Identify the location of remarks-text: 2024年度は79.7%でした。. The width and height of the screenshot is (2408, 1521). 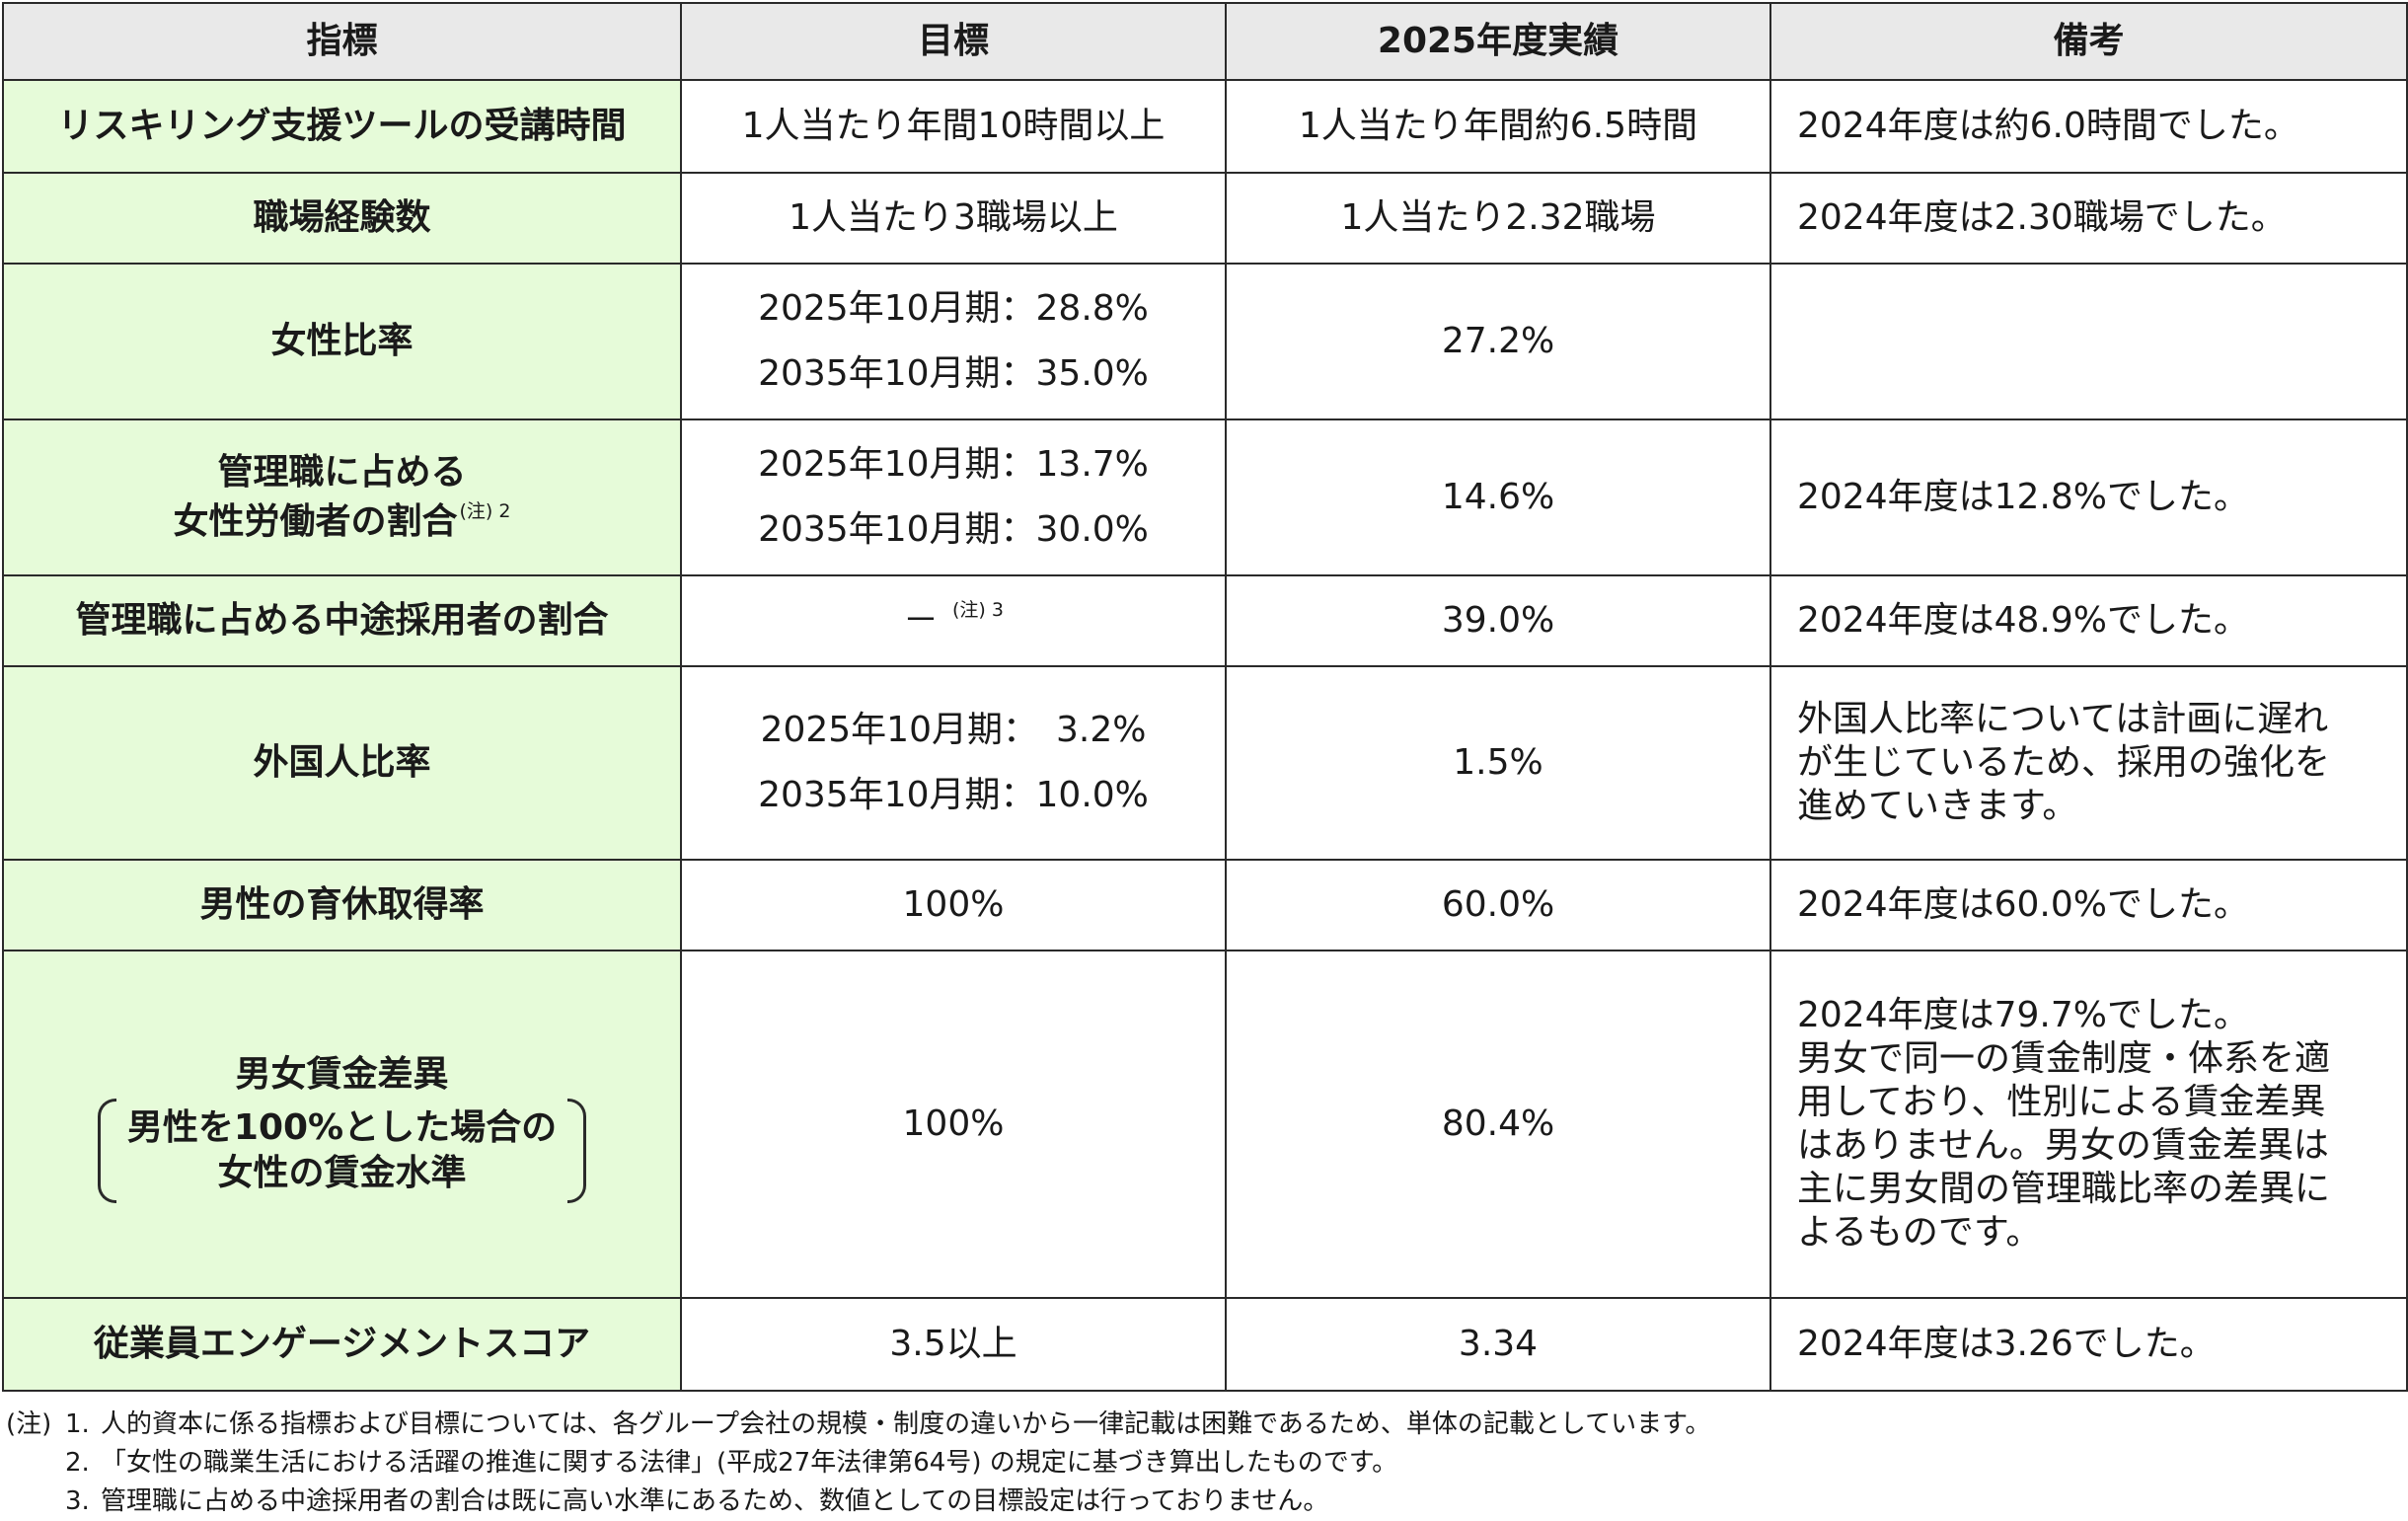
(2023, 1015).